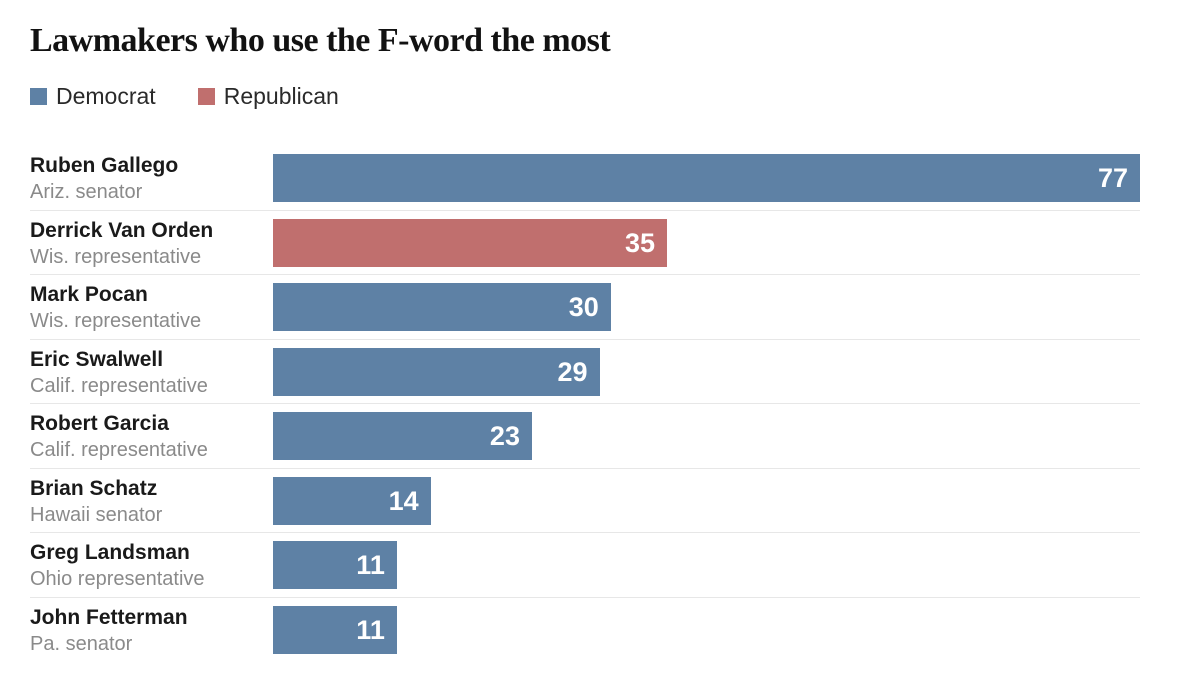  What do you see at coordinates (122, 230) in the screenshot?
I see `lawmaker-name: Derrick Van Orden` at bounding box center [122, 230].